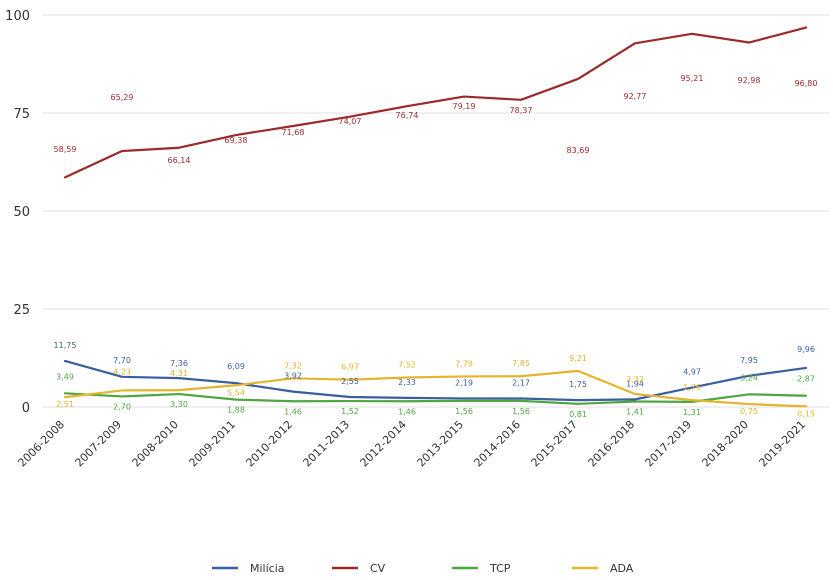 The height and width of the screenshot is (580, 833). I want to click on data-label: 9,96, so click(806, 349).